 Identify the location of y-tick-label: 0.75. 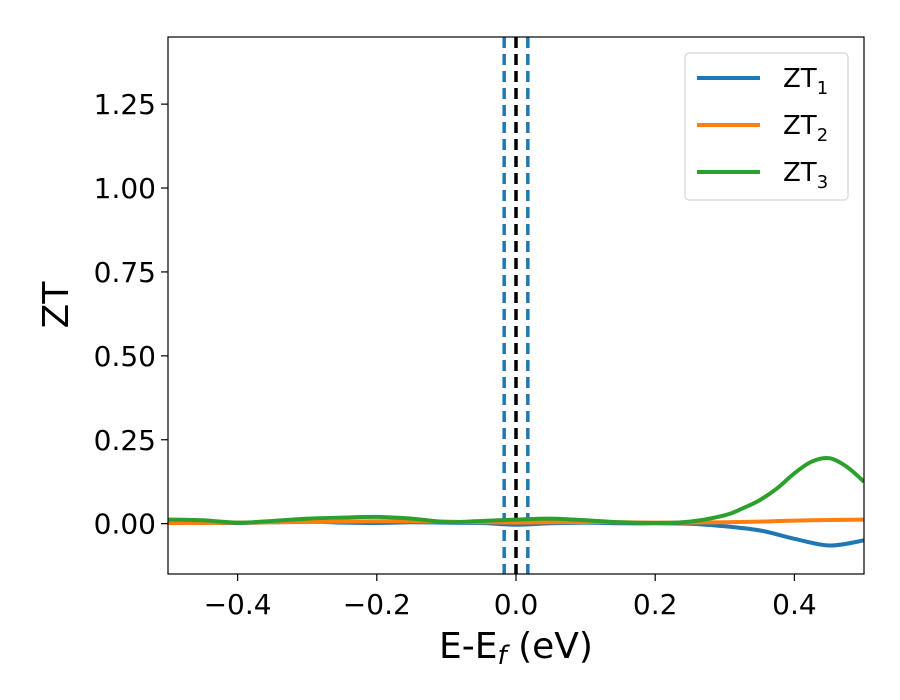
(125, 272).